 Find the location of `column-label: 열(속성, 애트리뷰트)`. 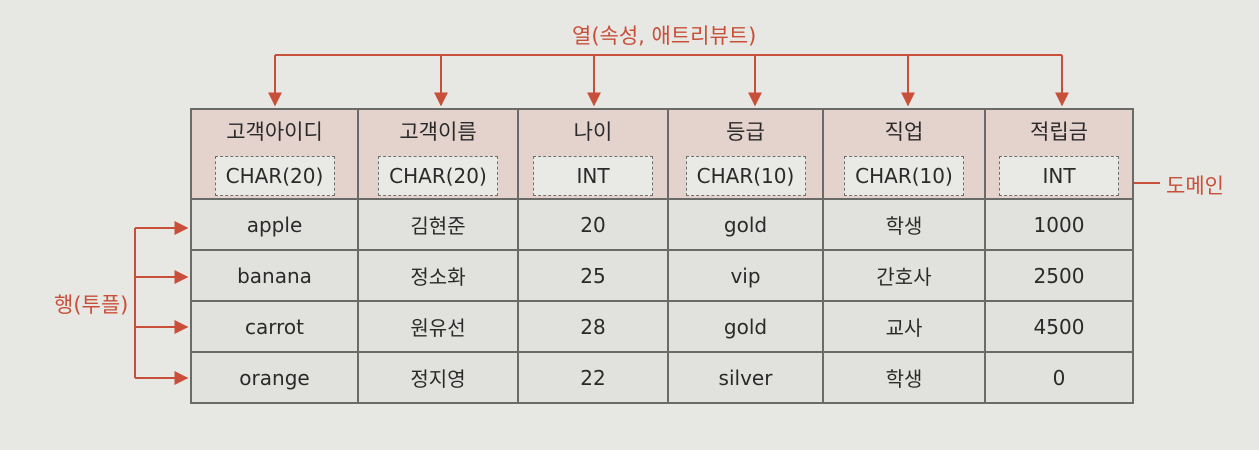

column-label: 열(속성, 애트리뷰트) is located at coordinates (664, 36).